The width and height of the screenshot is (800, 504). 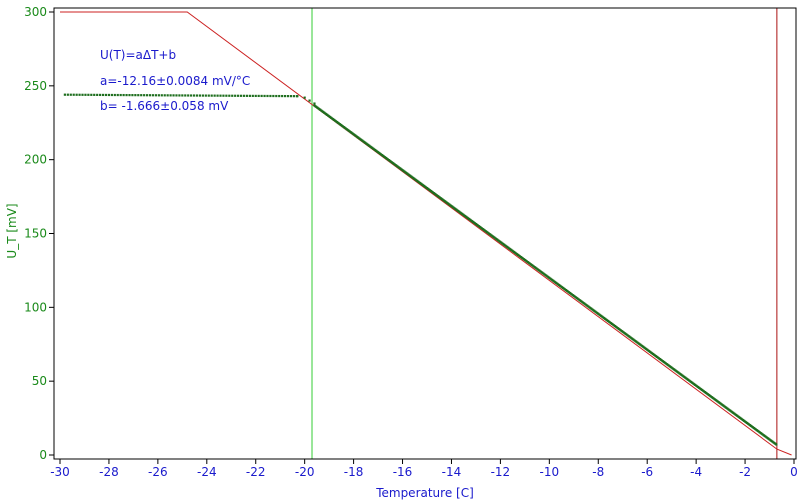 I want to click on x-tick-label: -6, so click(x=647, y=472).